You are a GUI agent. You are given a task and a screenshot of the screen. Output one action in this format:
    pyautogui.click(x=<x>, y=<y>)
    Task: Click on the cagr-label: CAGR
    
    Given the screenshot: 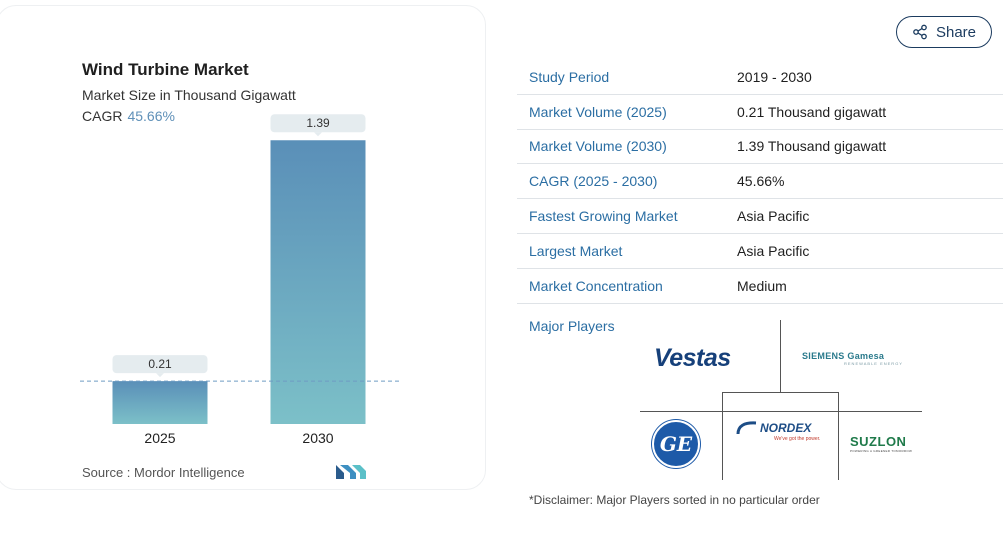 What is the action you would take?
    pyautogui.click(x=102, y=116)
    